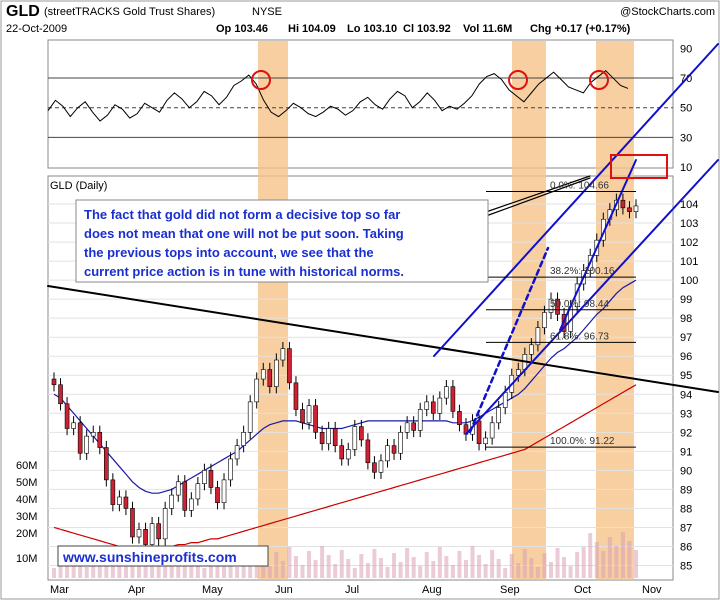  Describe the element at coordinates (26, 483) in the screenshot. I see `volume-tick-label: 50M` at that location.